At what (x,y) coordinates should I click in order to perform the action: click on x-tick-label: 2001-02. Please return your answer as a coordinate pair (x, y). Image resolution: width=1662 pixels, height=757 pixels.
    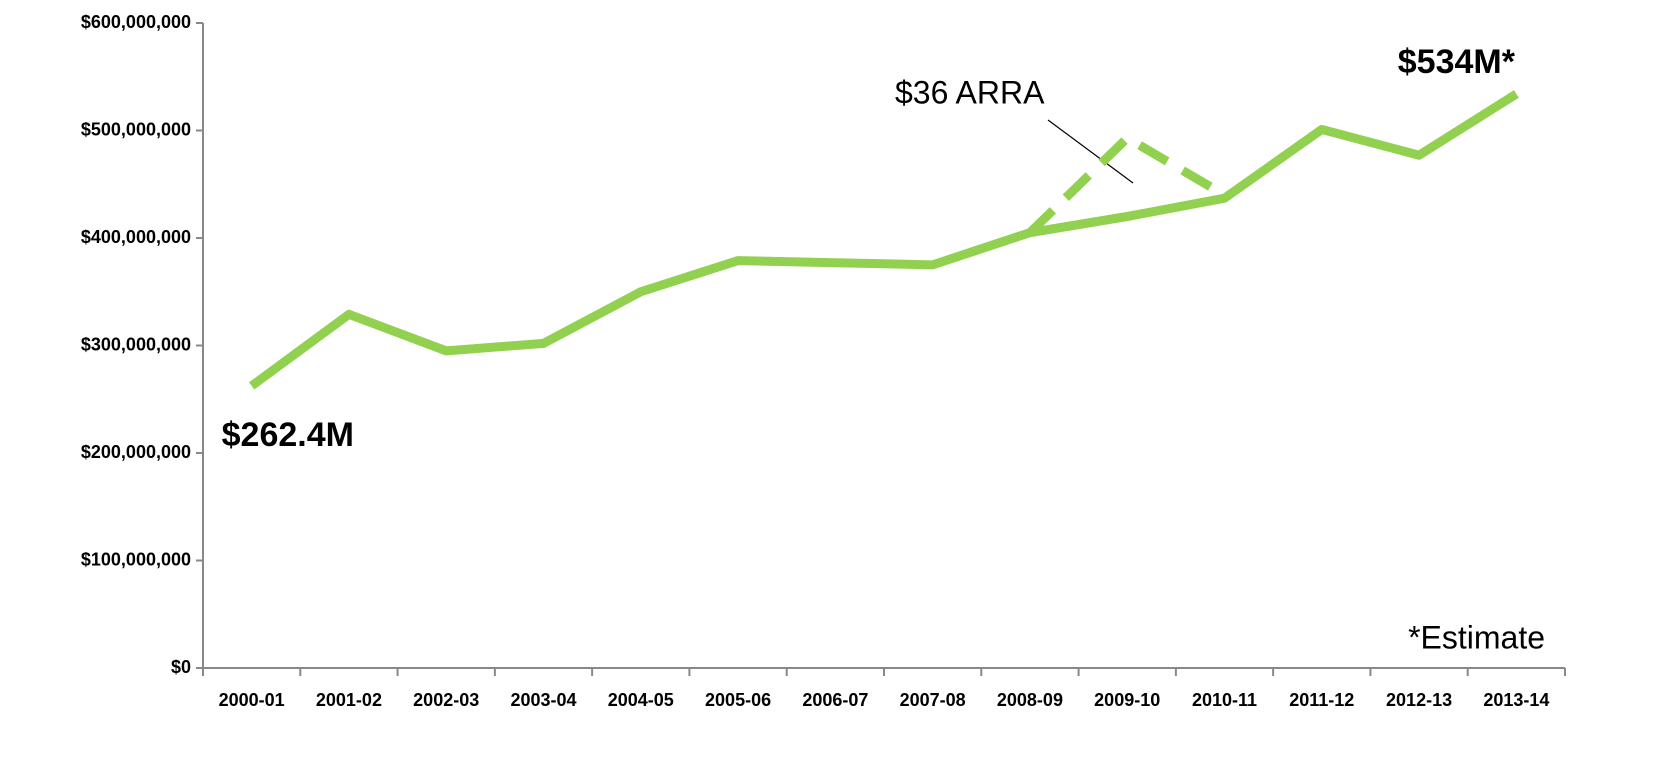
    Looking at the image, I should click on (349, 700).